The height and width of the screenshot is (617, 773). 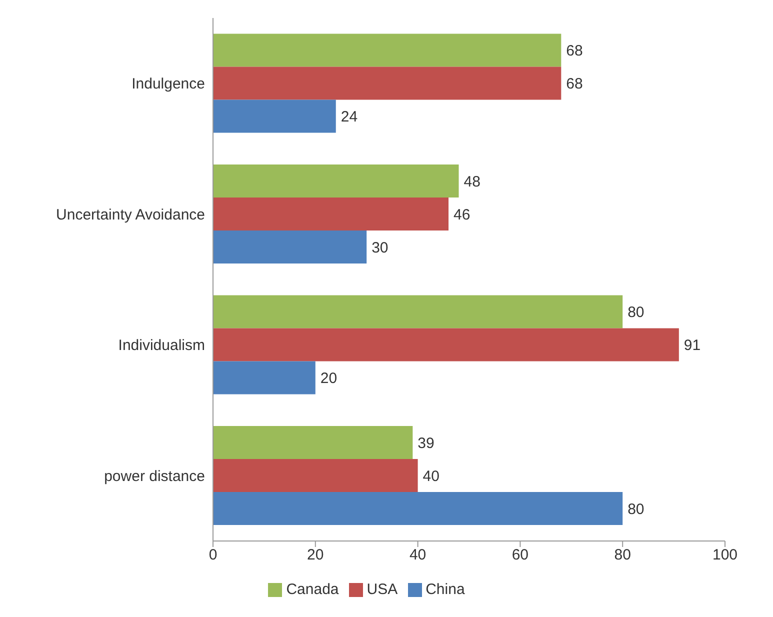 What do you see at coordinates (349, 117) in the screenshot?
I see `data-label: 24` at bounding box center [349, 117].